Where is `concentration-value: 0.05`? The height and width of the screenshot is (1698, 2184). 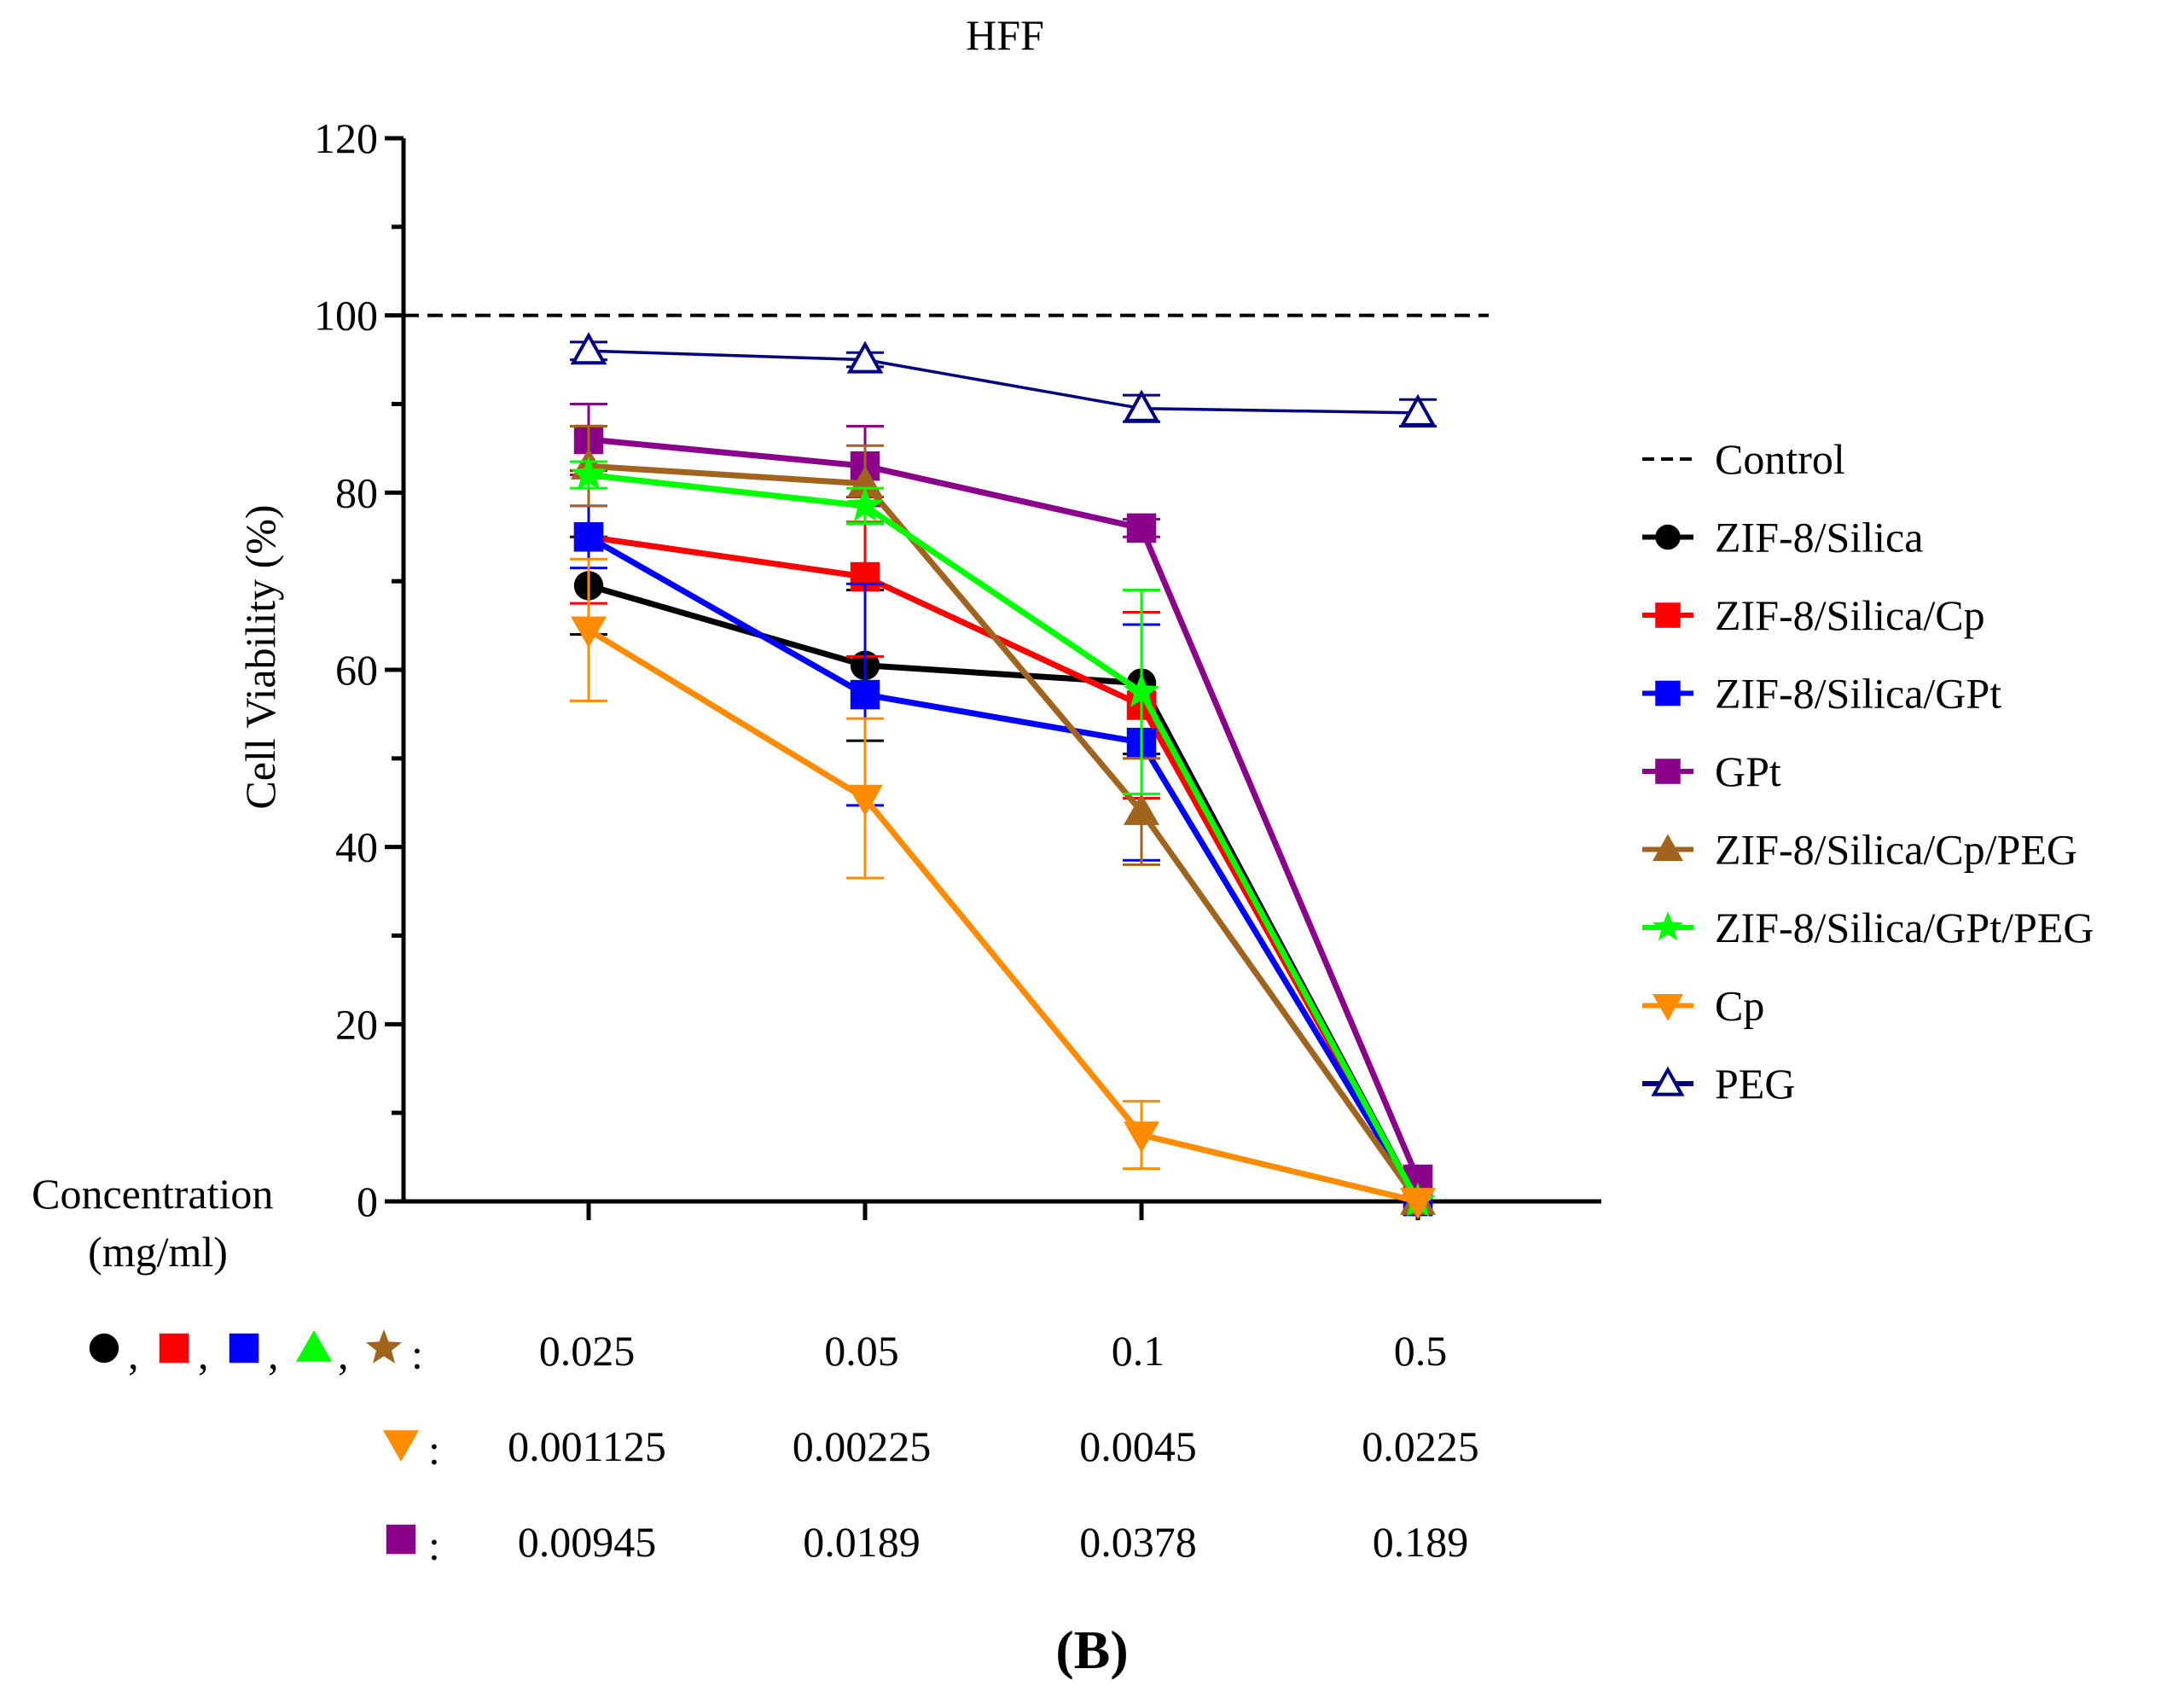 concentration-value: 0.05 is located at coordinates (862, 1351).